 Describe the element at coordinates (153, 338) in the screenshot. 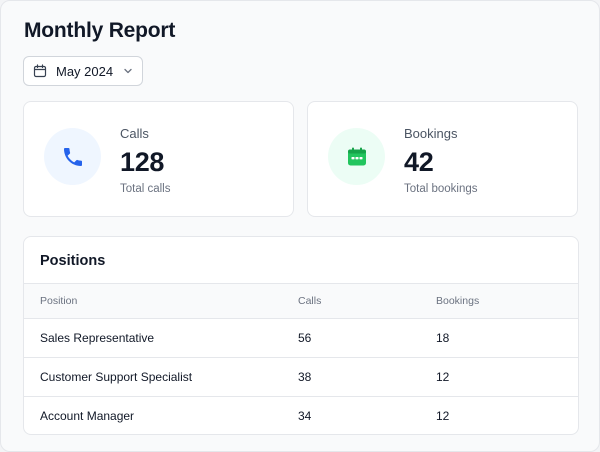

I see `position-name-cell: Sales Representative` at that location.